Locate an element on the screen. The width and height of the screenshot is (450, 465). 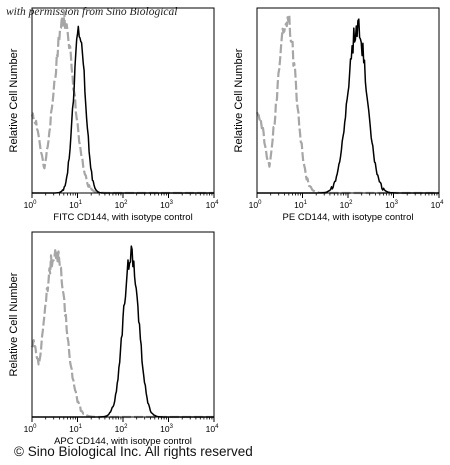
x-axis-label: FITC CD144, with isotype control is located at coordinates (122, 217).